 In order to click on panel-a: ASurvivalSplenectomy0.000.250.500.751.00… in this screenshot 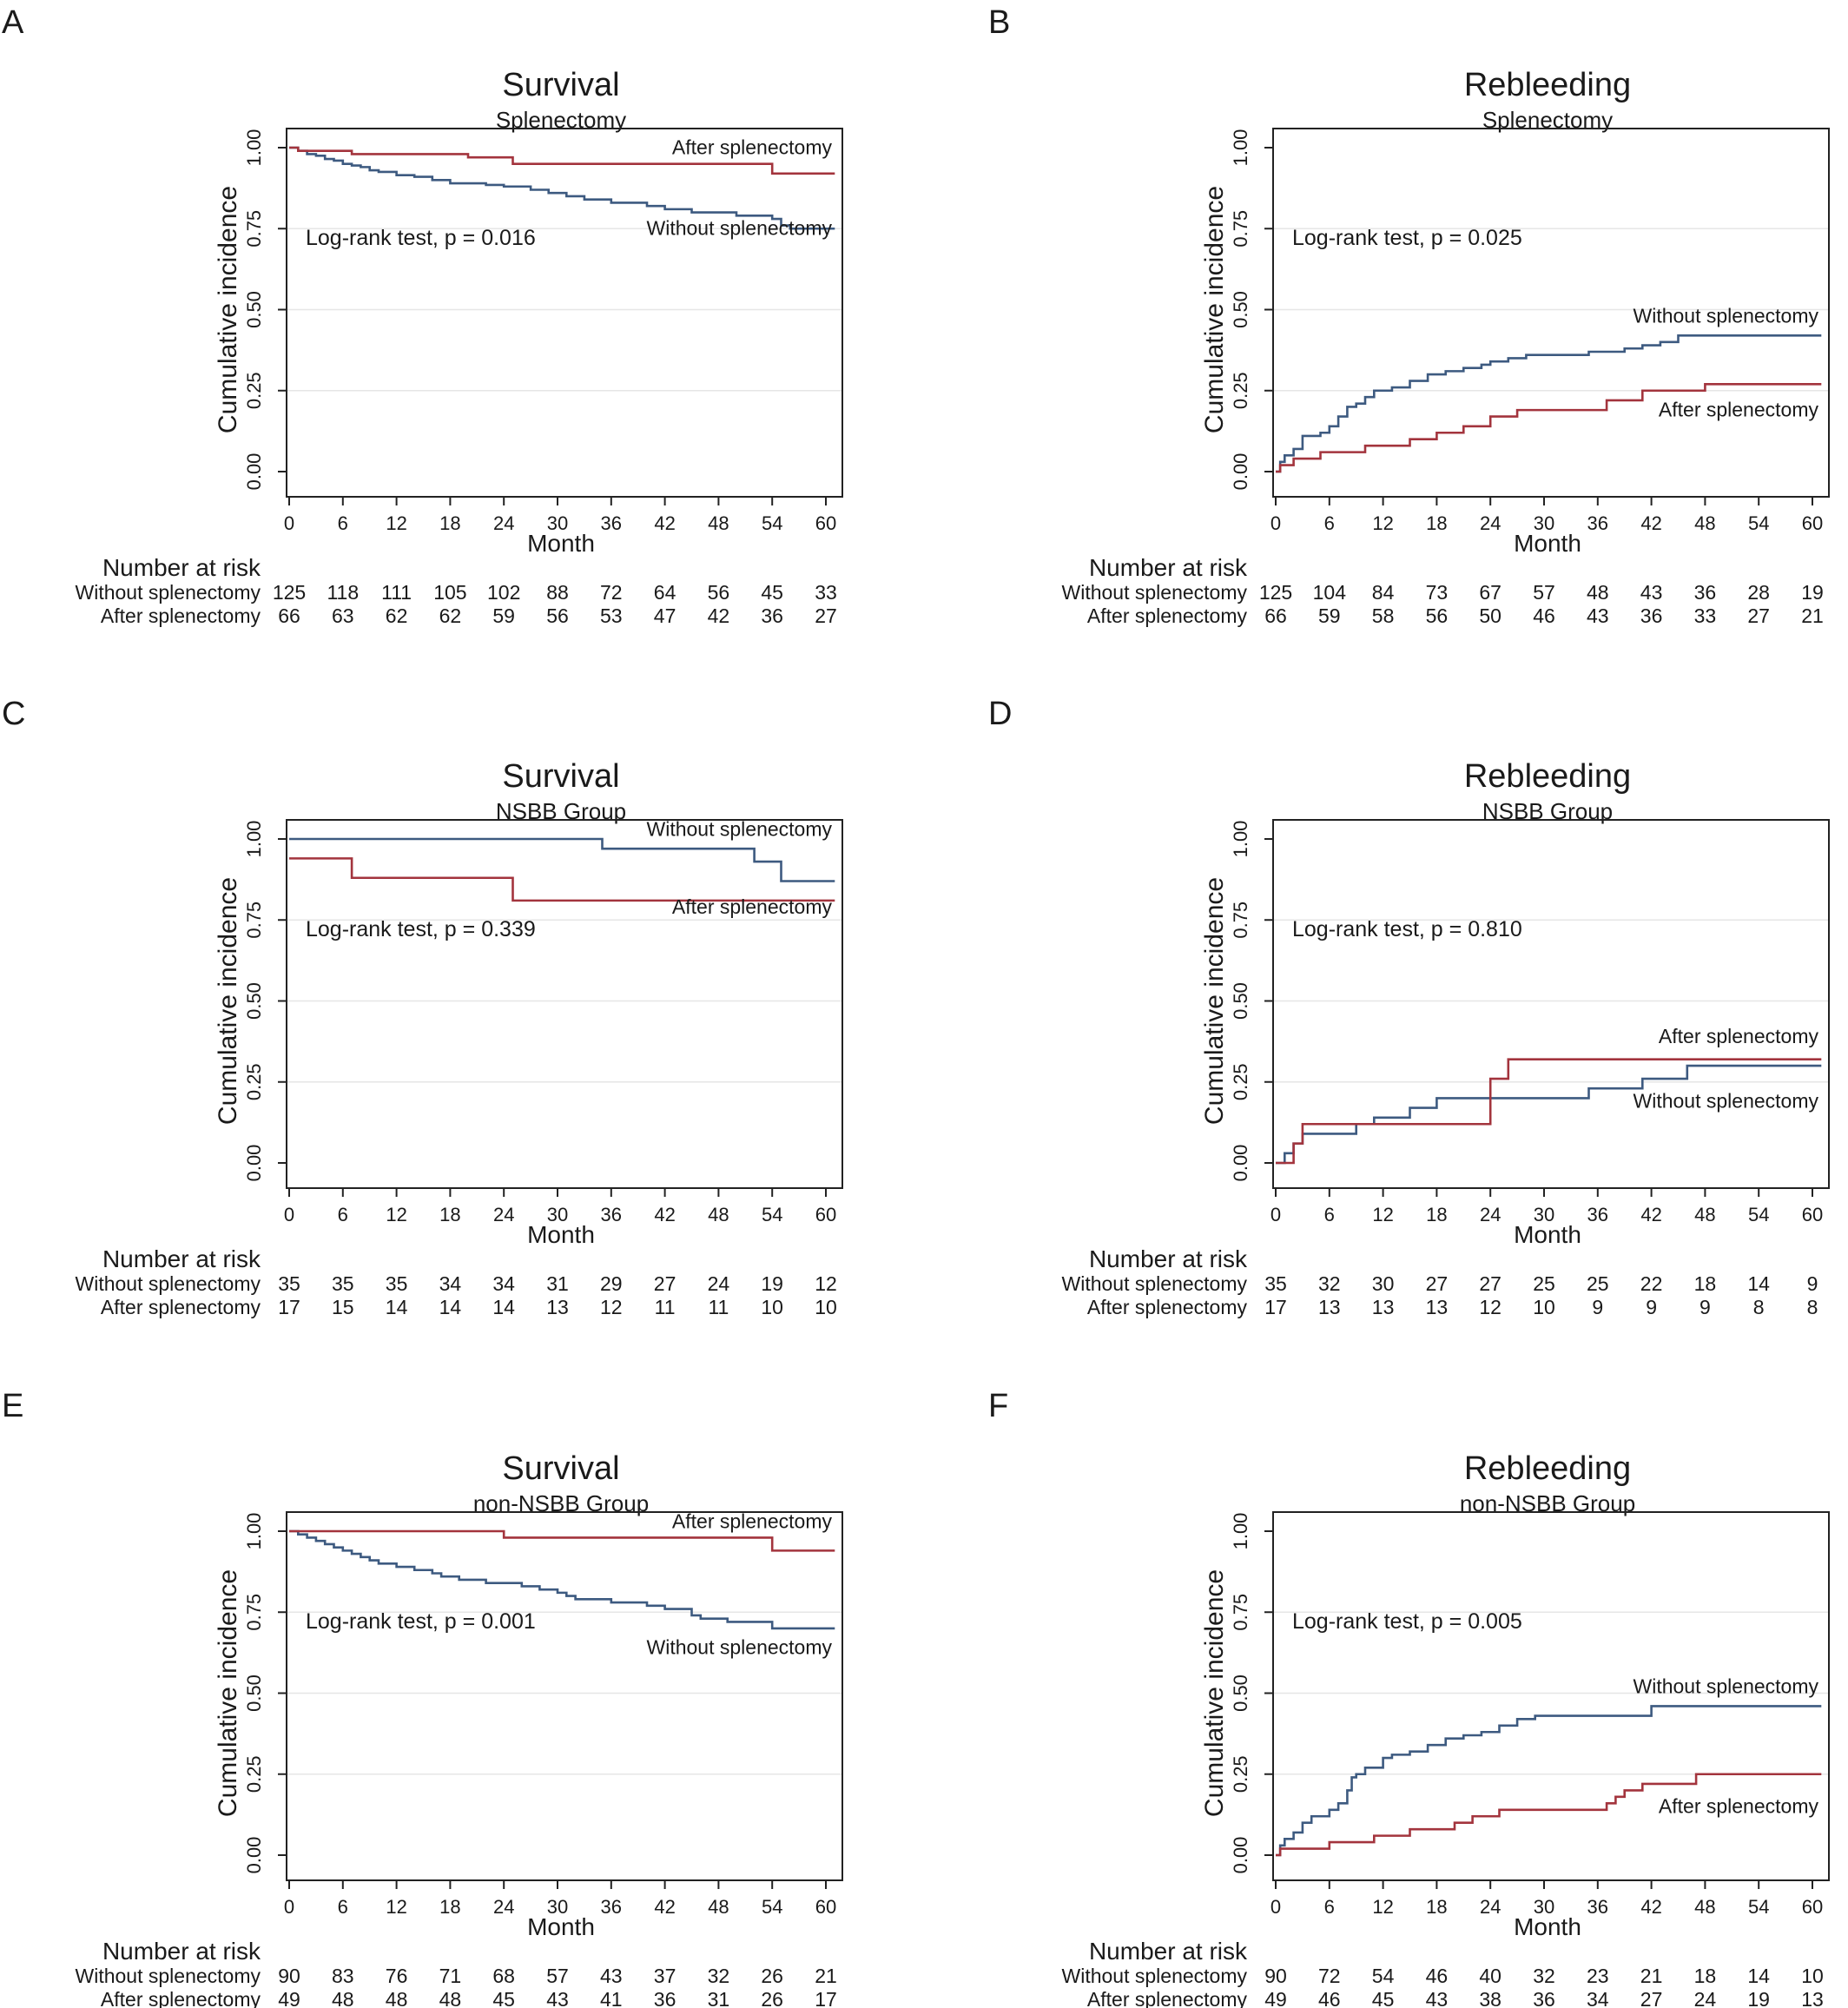, I will do `click(423, 315)`.